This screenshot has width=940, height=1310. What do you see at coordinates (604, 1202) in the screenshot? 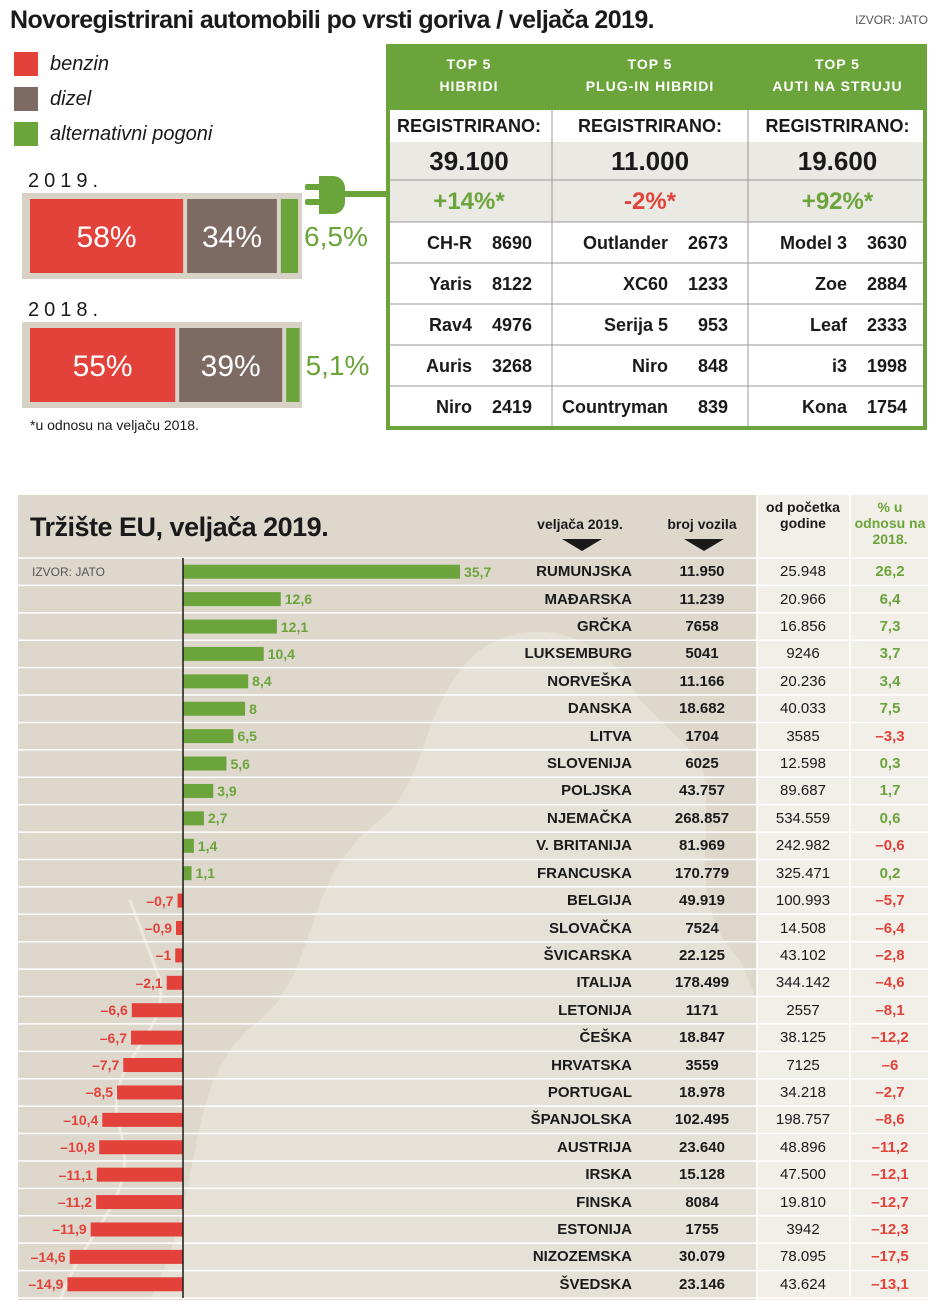
I see `country: FINSKA` at bounding box center [604, 1202].